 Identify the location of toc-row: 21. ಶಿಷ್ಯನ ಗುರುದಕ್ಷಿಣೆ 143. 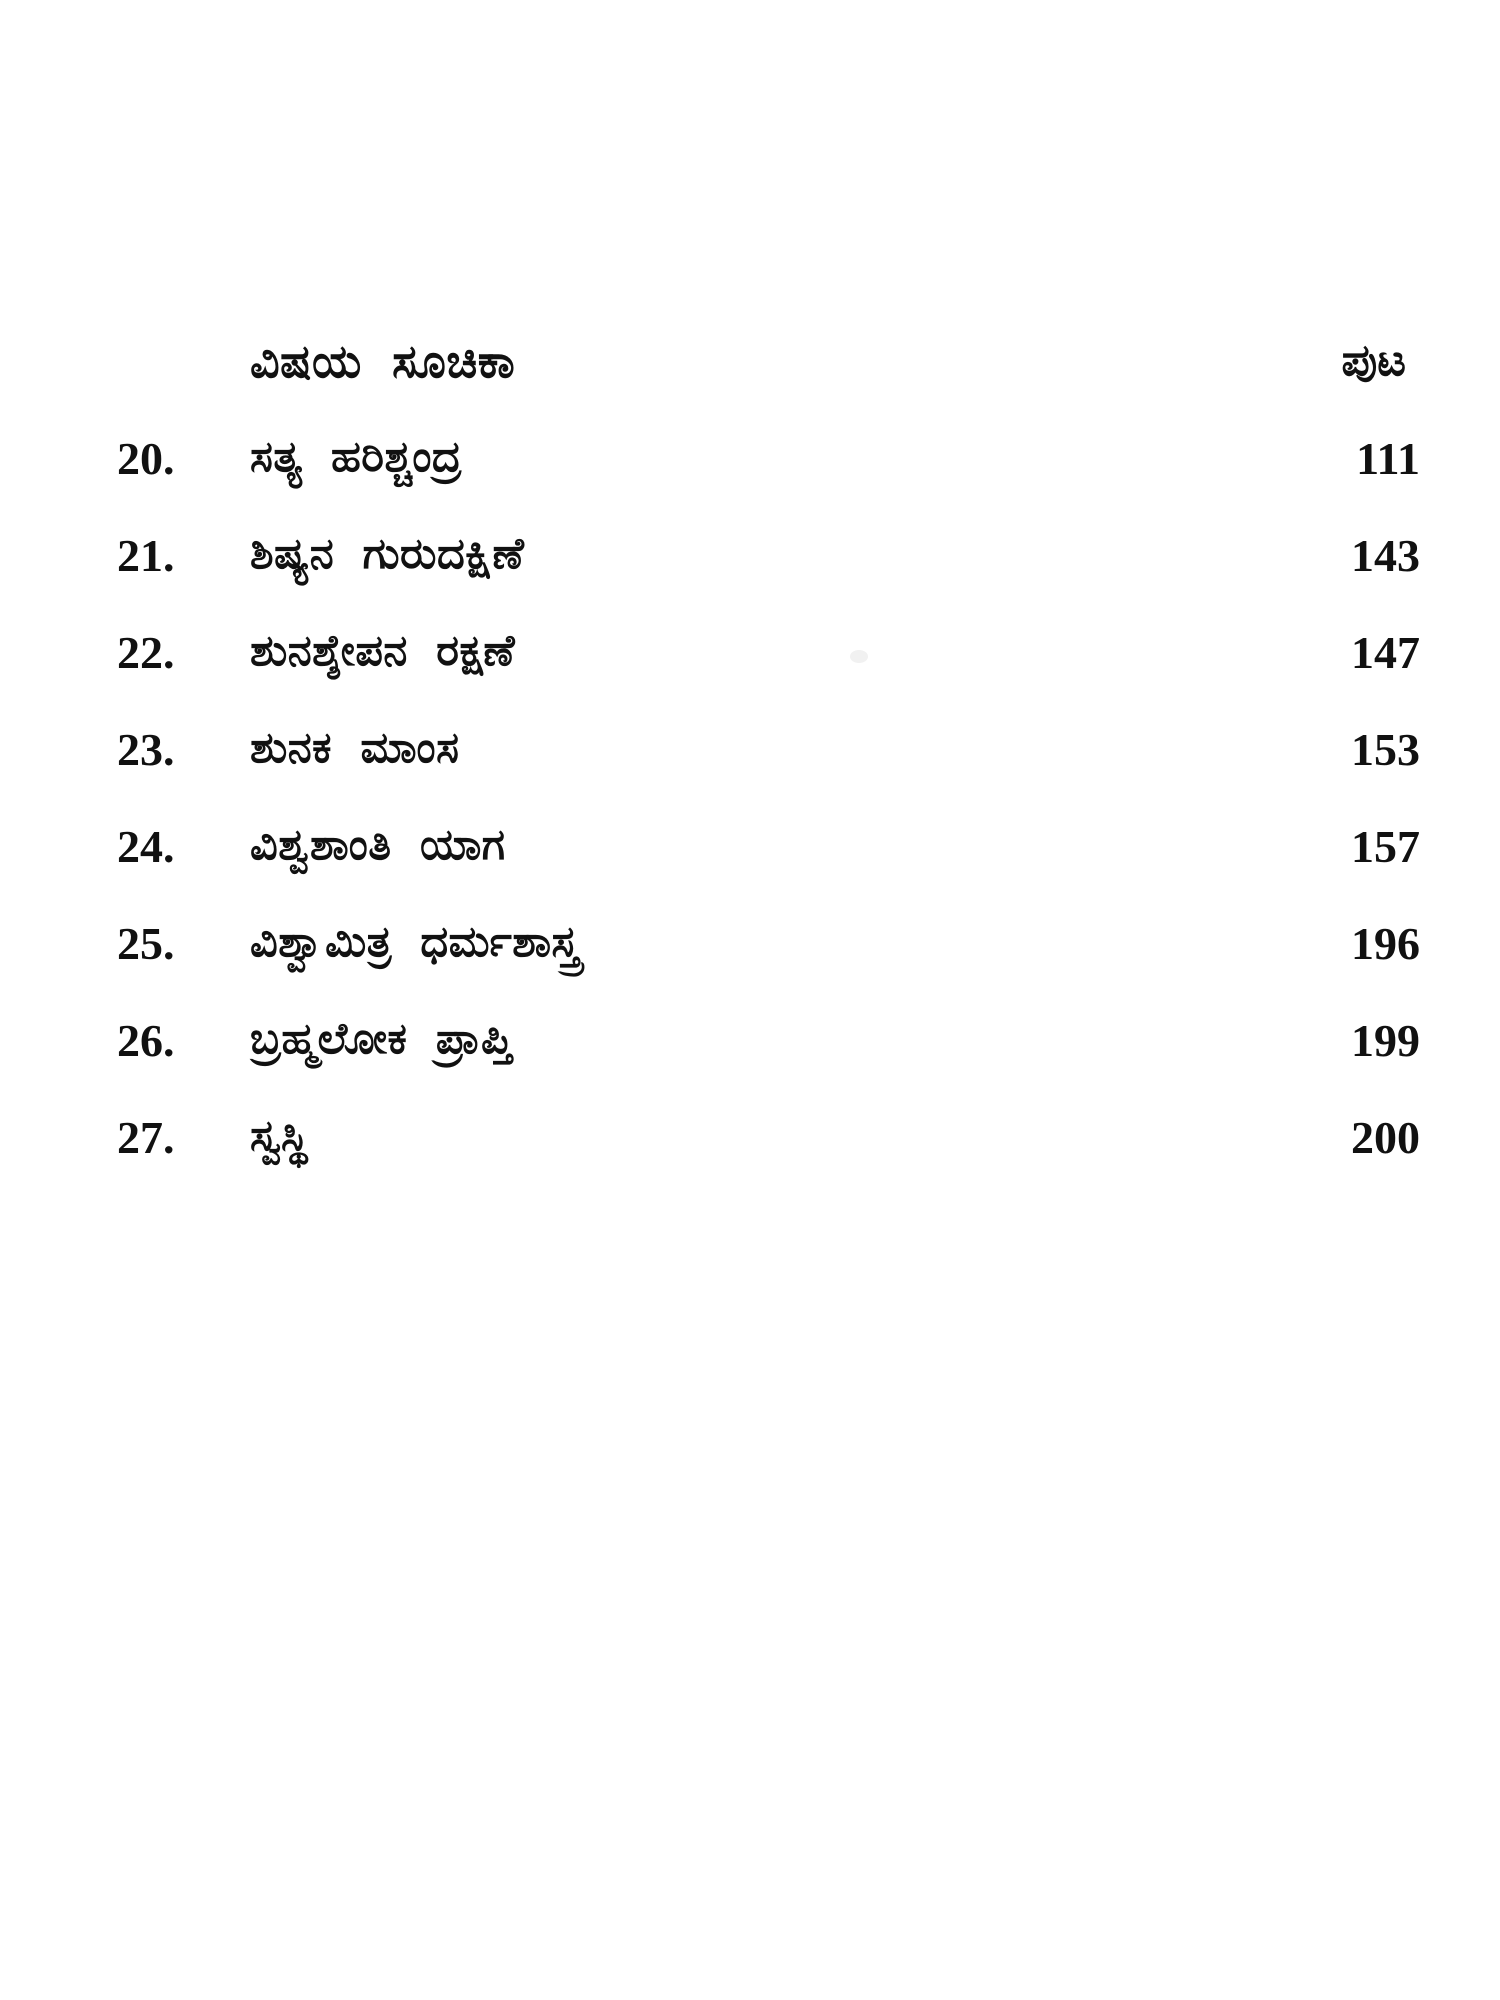
(768, 578).